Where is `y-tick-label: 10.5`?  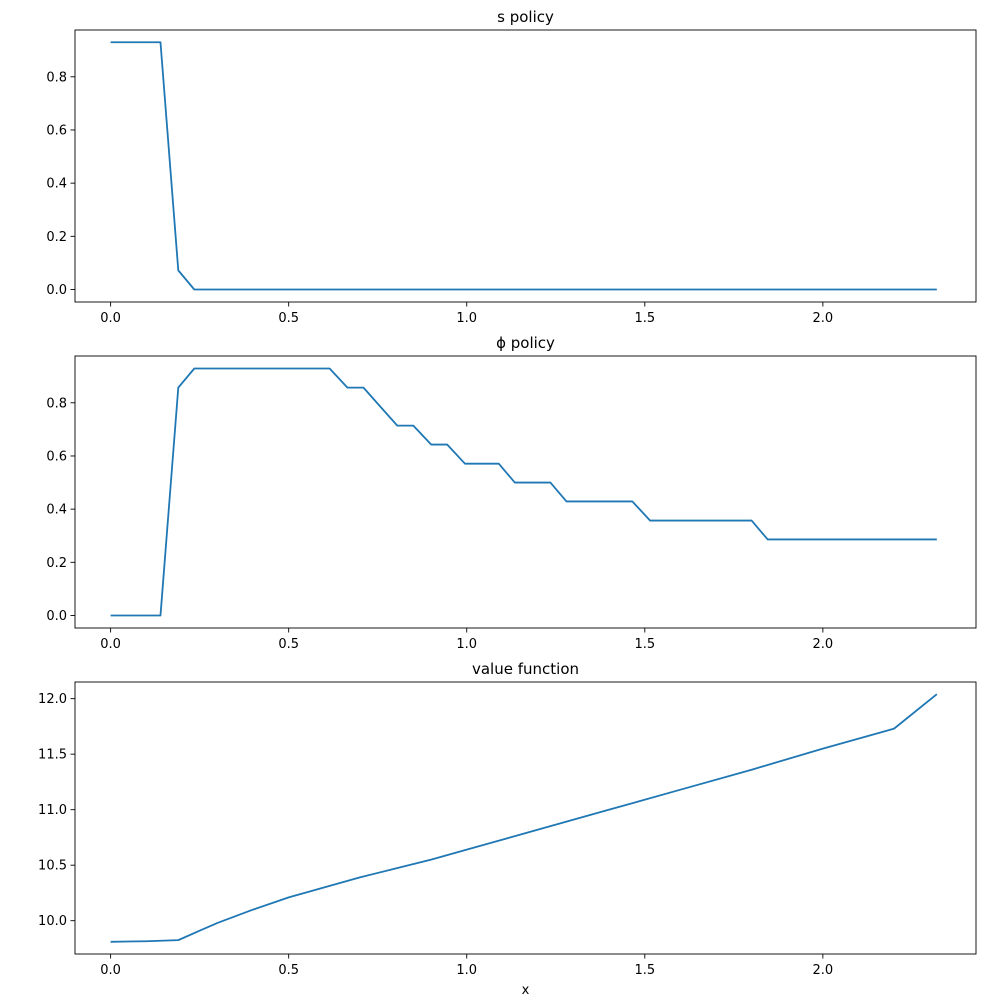
y-tick-label: 10.5 is located at coordinates (52, 866).